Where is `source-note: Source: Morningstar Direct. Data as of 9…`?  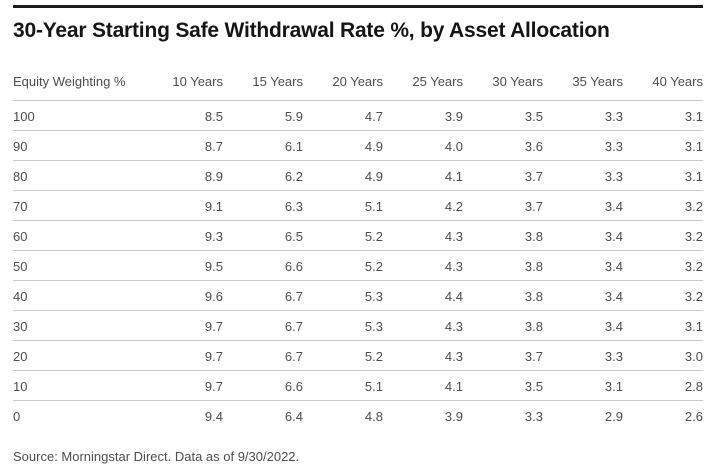 source-note: Source: Morningstar Direct. Data as of 9… is located at coordinates (156, 456).